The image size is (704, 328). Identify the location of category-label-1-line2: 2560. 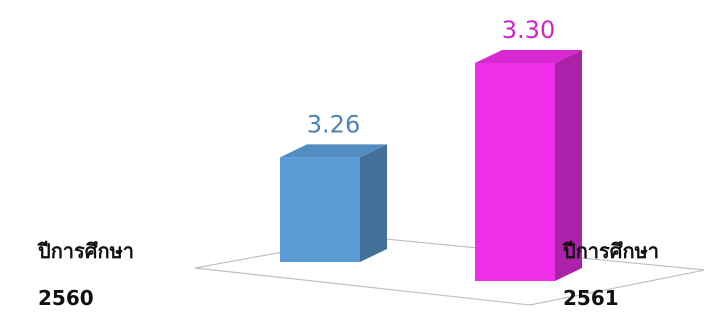
(66, 298).